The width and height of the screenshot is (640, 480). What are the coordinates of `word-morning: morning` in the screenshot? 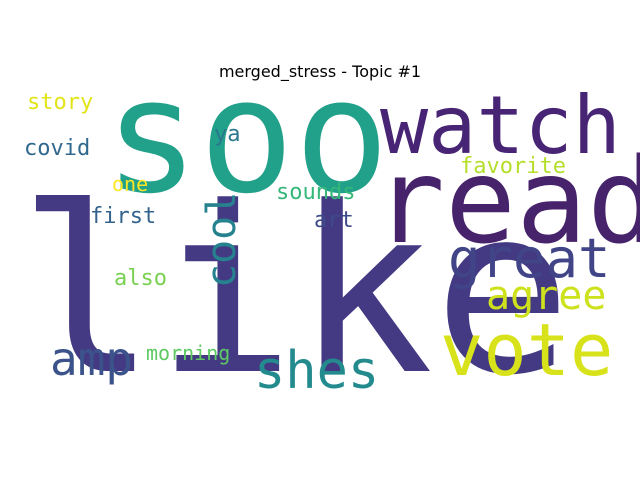 It's located at (188, 353).